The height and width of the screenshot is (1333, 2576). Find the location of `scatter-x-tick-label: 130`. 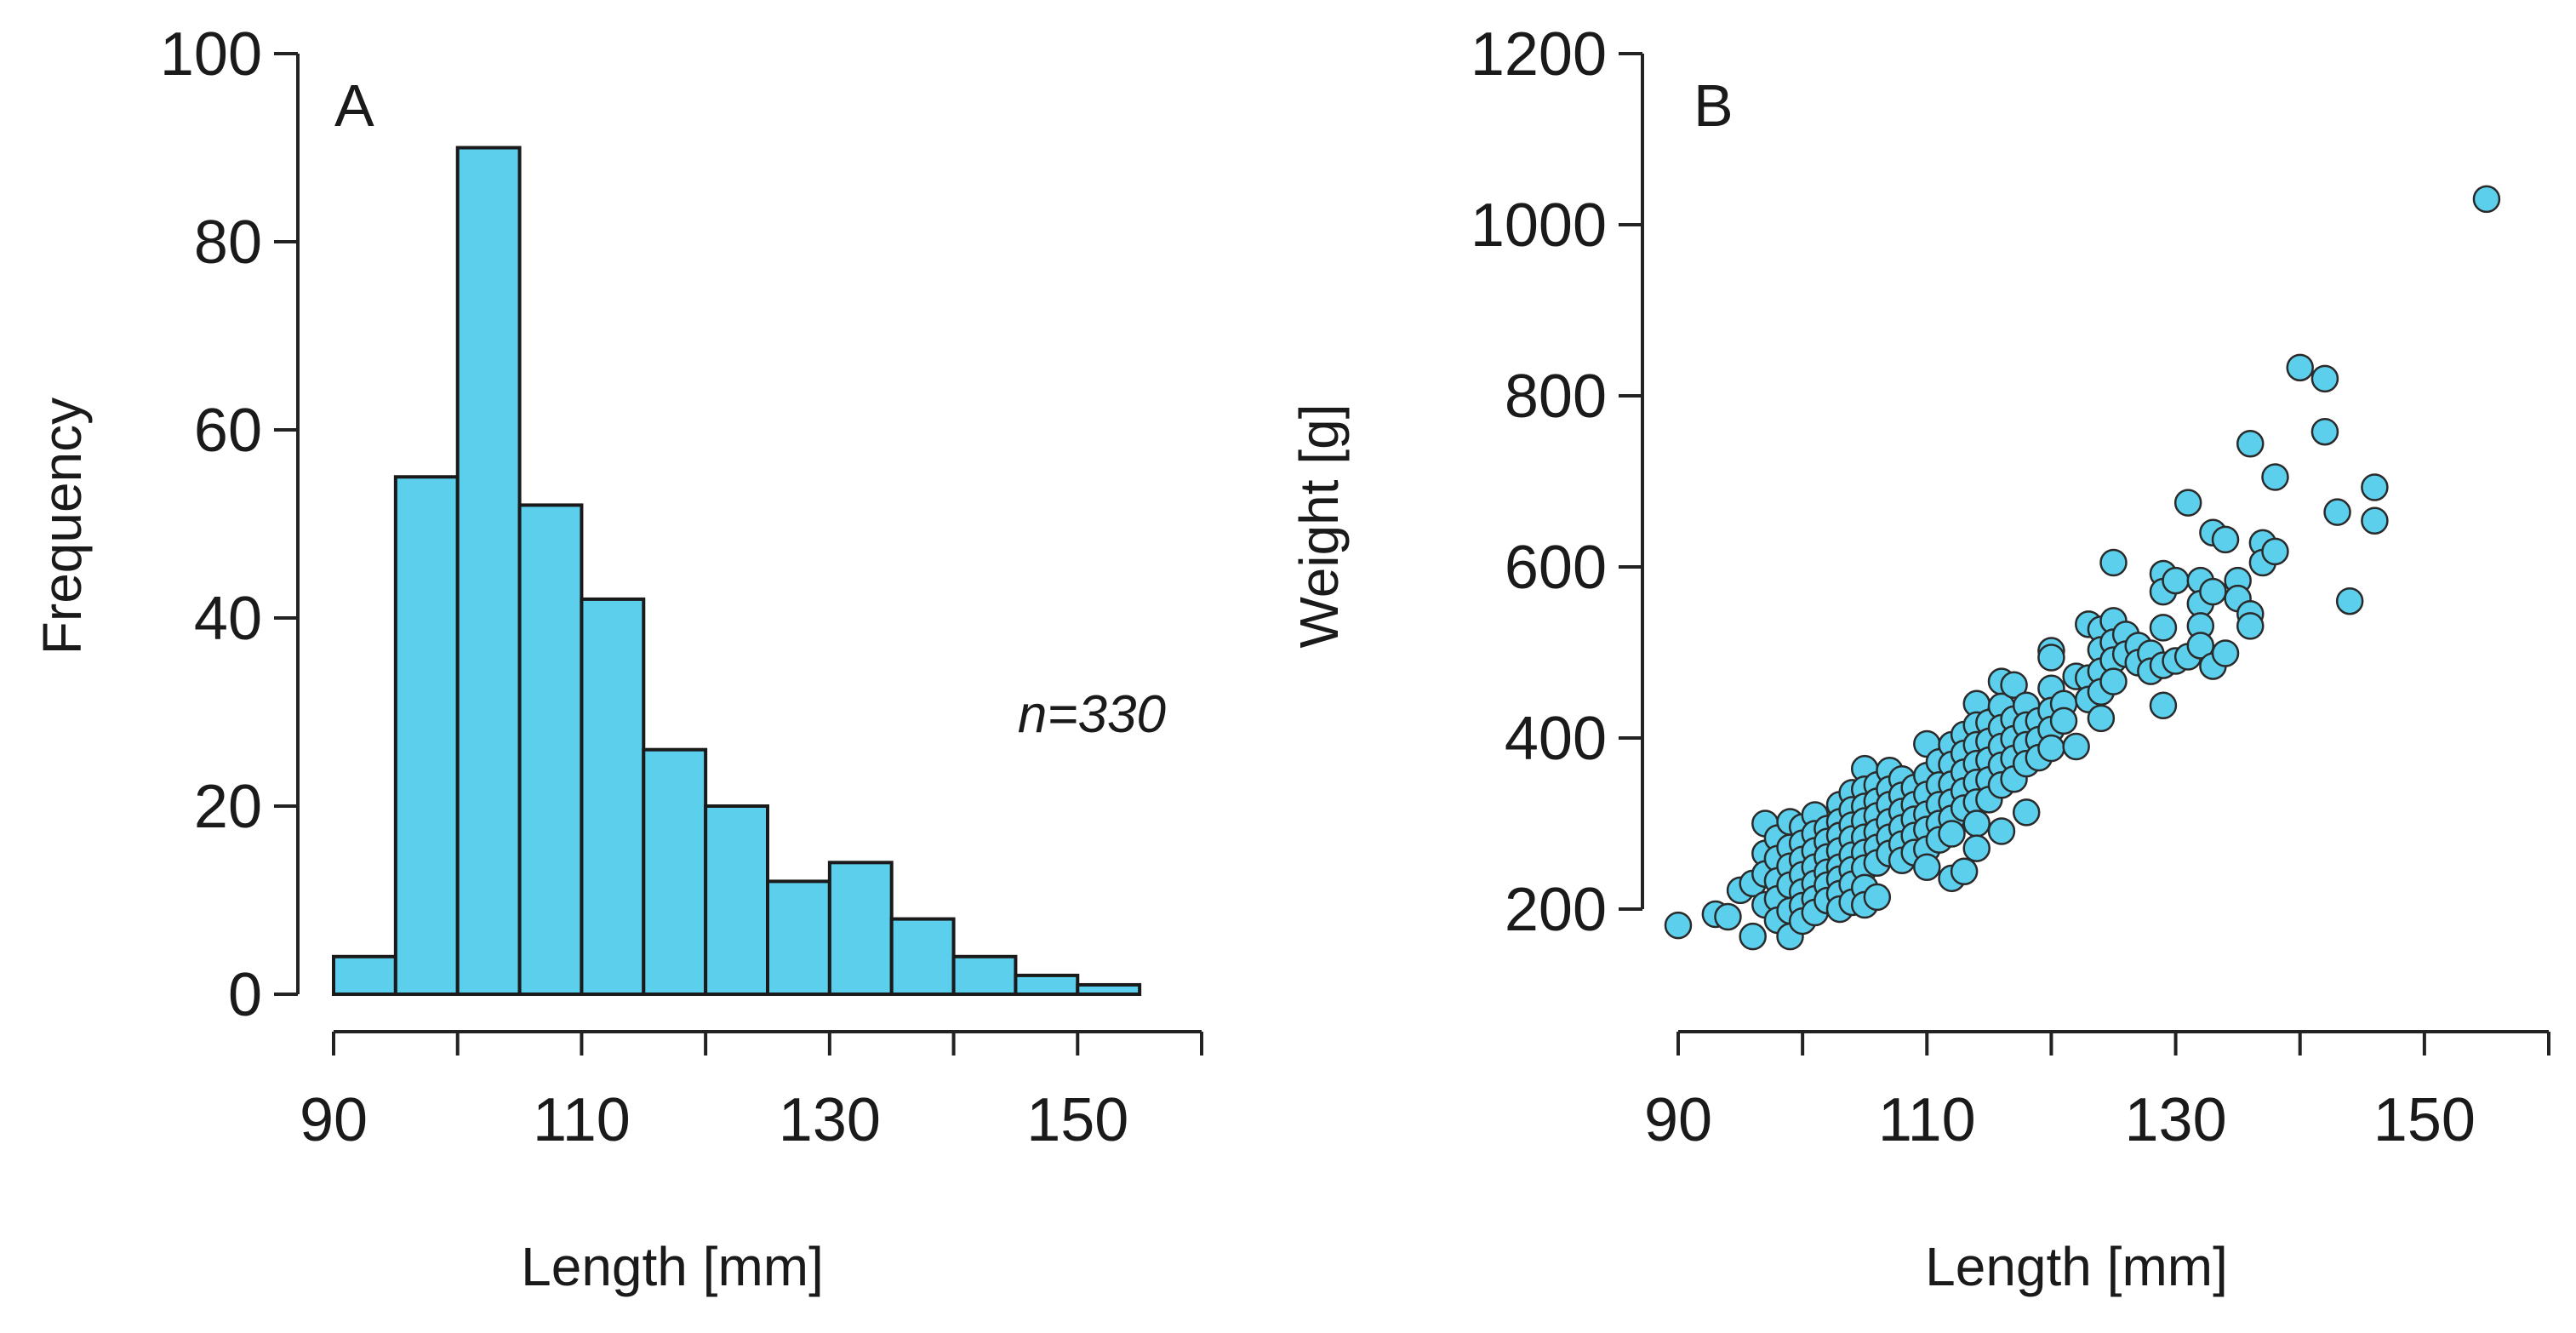

scatter-x-tick-label: 130 is located at coordinates (2176, 1120).